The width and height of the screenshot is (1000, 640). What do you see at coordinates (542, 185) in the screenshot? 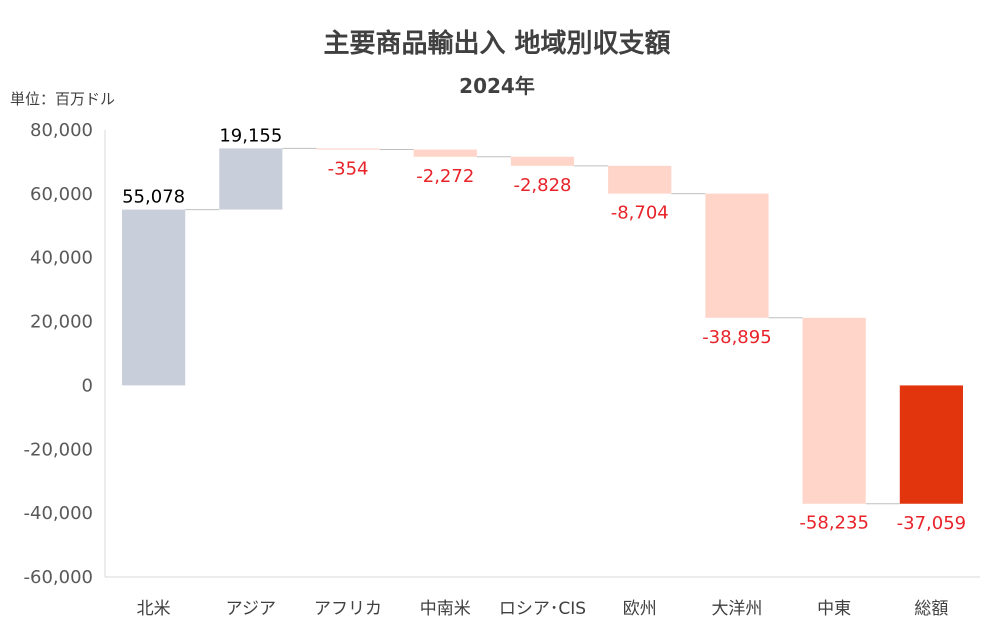
I see `data-label: -2,828` at bounding box center [542, 185].